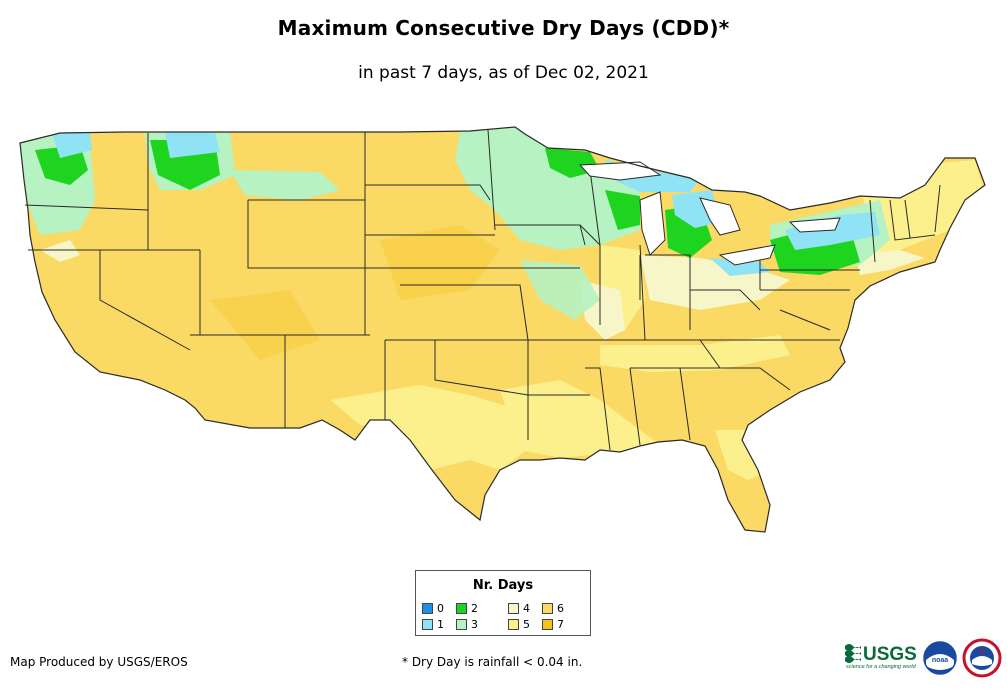 This screenshot has width=1007, height=691. What do you see at coordinates (474, 608) in the screenshot?
I see `legend-label: 2` at bounding box center [474, 608].